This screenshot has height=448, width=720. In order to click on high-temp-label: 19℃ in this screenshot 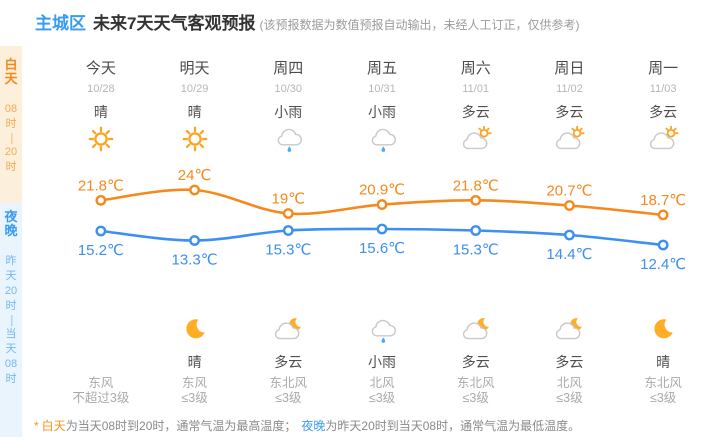, I will do `click(289, 199)`.